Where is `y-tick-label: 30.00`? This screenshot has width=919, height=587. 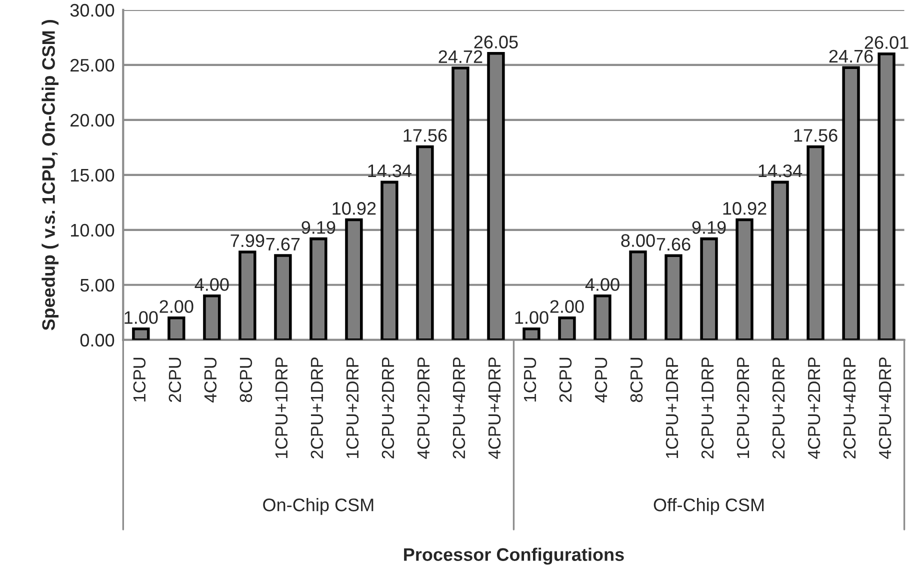
y-tick-label: 30.00 is located at coordinates (92, 10).